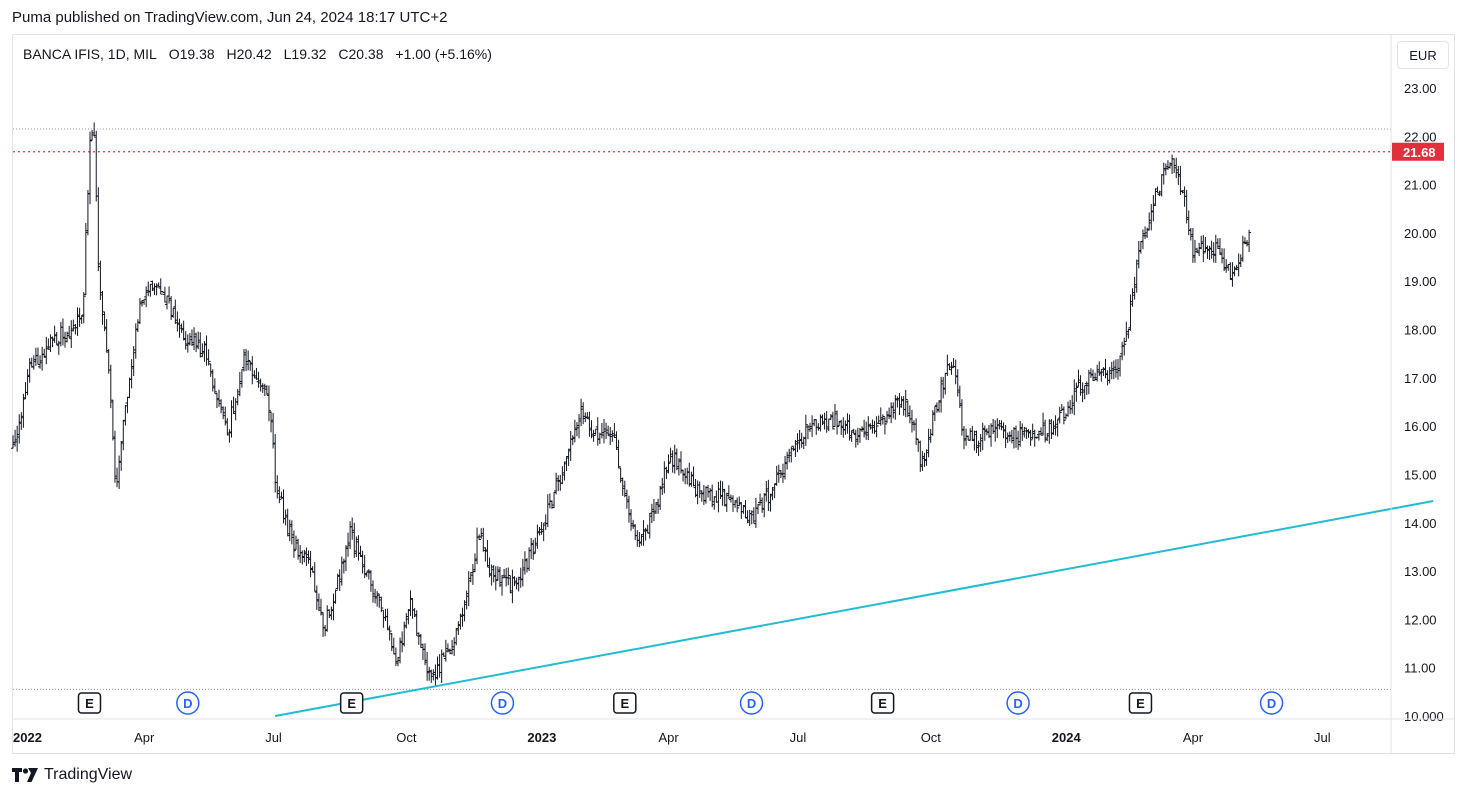 The height and width of the screenshot is (798, 1469). What do you see at coordinates (72, 775) in the screenshot?
I see `tradingview-logo: TradingView` at bounding box center [72, 775].